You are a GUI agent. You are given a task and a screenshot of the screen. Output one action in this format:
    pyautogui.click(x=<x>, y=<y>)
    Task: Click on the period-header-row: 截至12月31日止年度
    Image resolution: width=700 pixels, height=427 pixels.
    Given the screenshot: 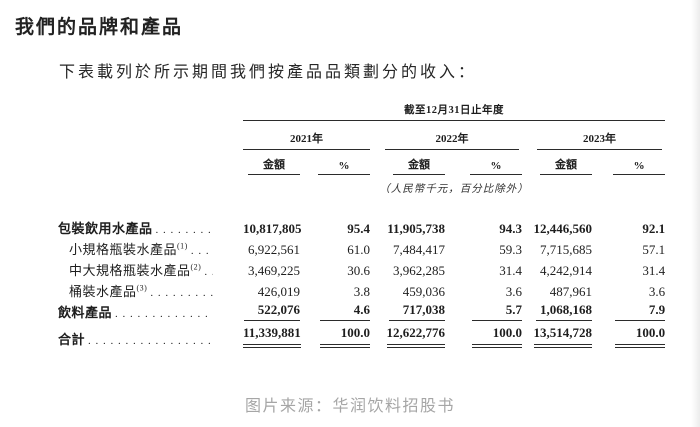 What is the action you would take?
    pyautogui.click(x=362, y=110)
    